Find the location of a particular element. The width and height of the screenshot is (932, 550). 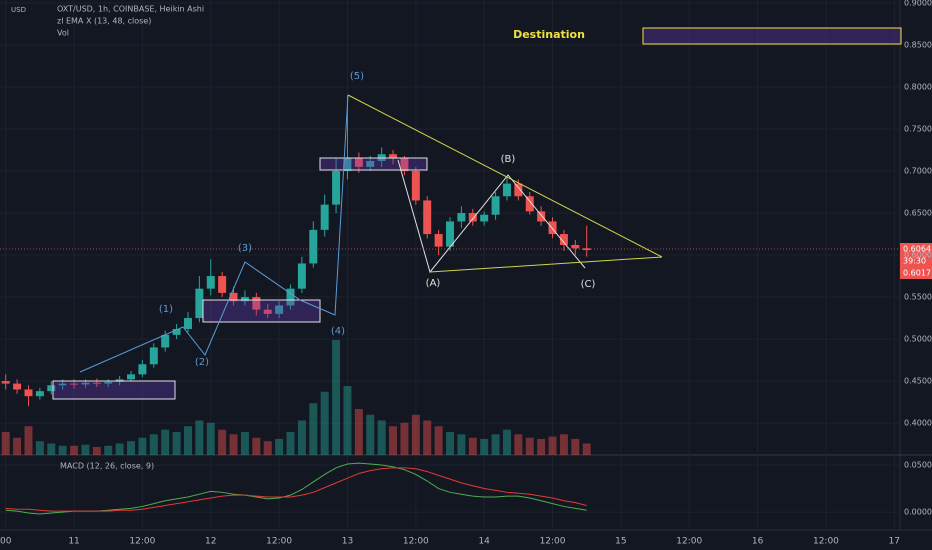

annotation: (1) is located at coordinates (166, 309).